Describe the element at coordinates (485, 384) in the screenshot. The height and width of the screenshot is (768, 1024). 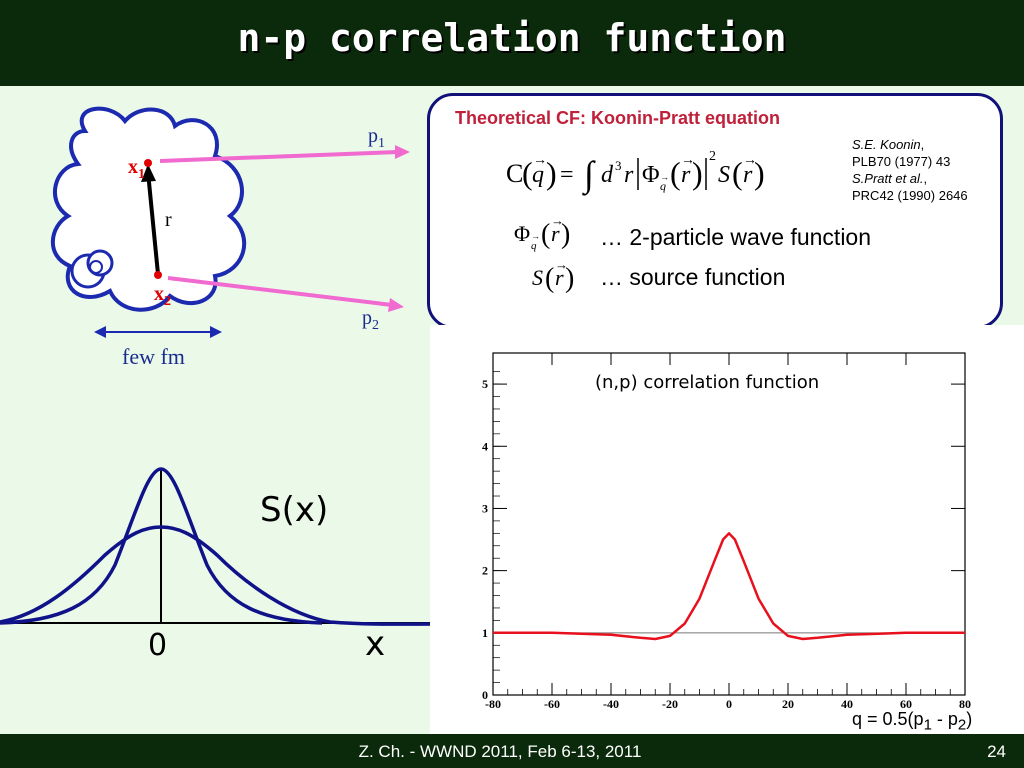
I see `y-tick-label: 5` at that location.